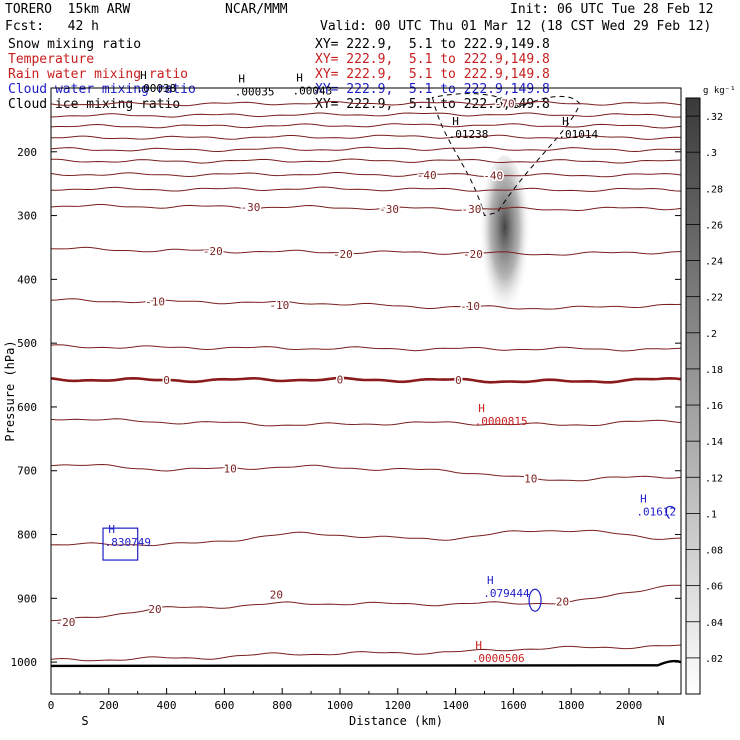 Image resolution: width=740 pixels, height=740 pixels. What do you see at coordinates (432, 104) in the screenshot?
I see `var-cloudice-xy: XY= 222.9, 5.1 to 222.9,149.8` at bounding box center [432, 104].